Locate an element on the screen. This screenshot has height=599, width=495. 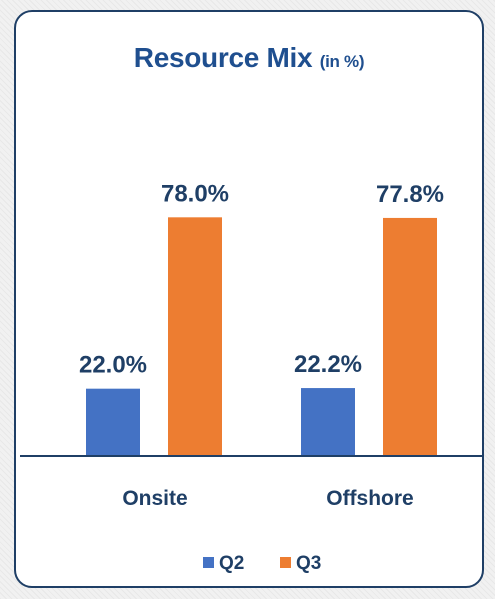
data-label-onsite-q2: 22.0% is located at coordinates (113, 365).